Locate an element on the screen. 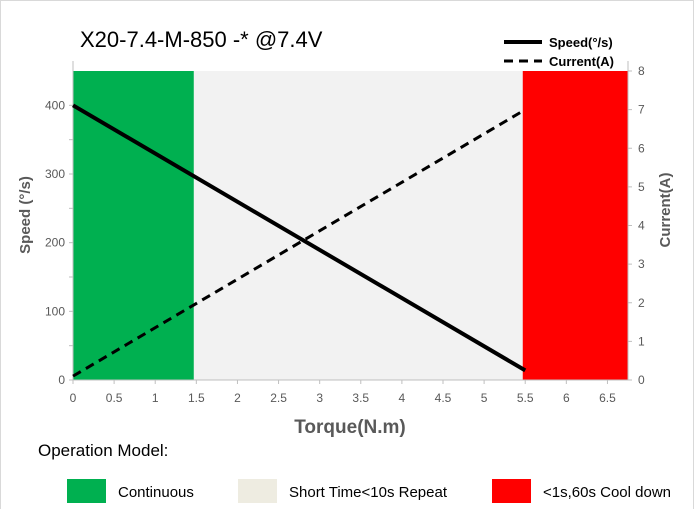  x-tick-label: 6 is located at coordinates (566, 398).